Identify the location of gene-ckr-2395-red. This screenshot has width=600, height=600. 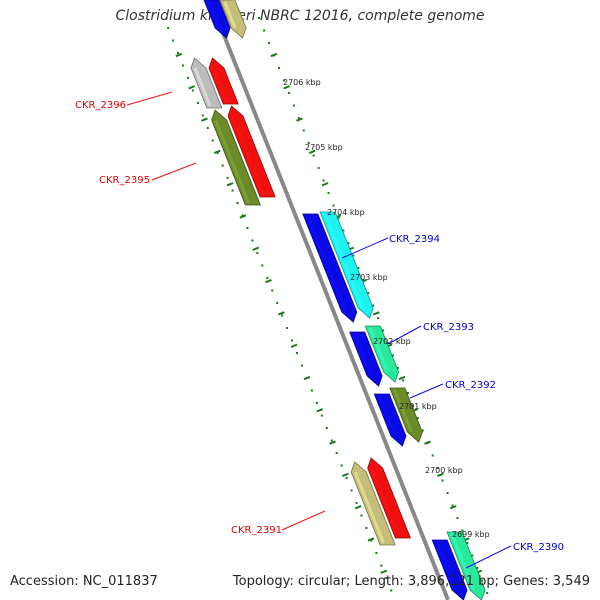
(251, 151).